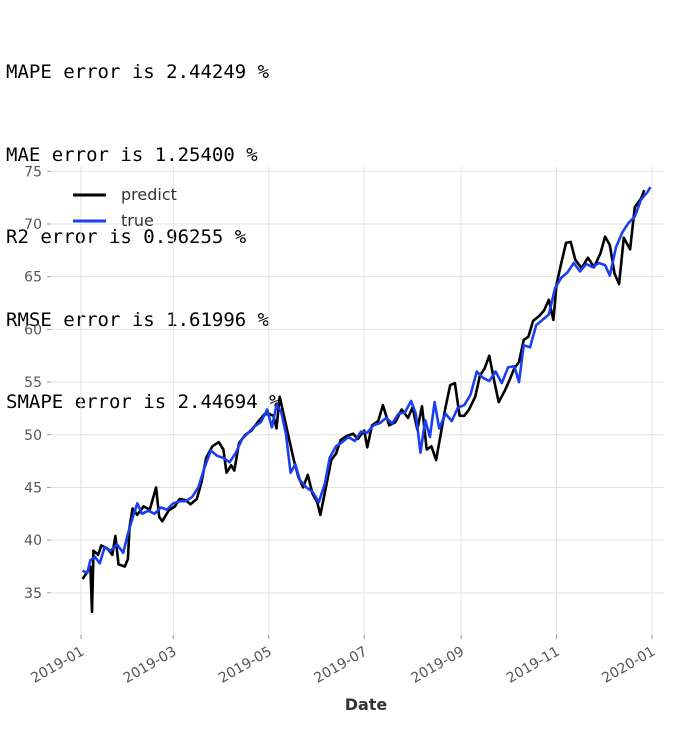  What do you see at coordinates (33, 330) in the screenshot?
I see `y-tick-label: 60` at bounding box center [33, 330].